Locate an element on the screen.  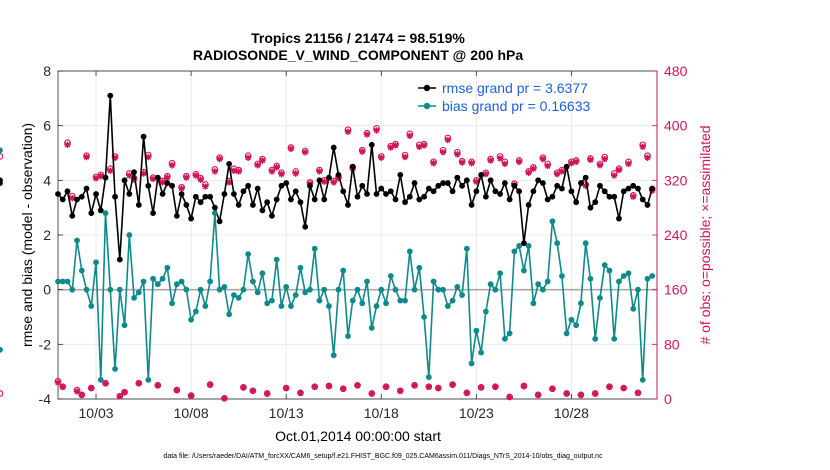
y-axis-label-left: rmse and bias (model - observation) is located at coordinates (27, 235).